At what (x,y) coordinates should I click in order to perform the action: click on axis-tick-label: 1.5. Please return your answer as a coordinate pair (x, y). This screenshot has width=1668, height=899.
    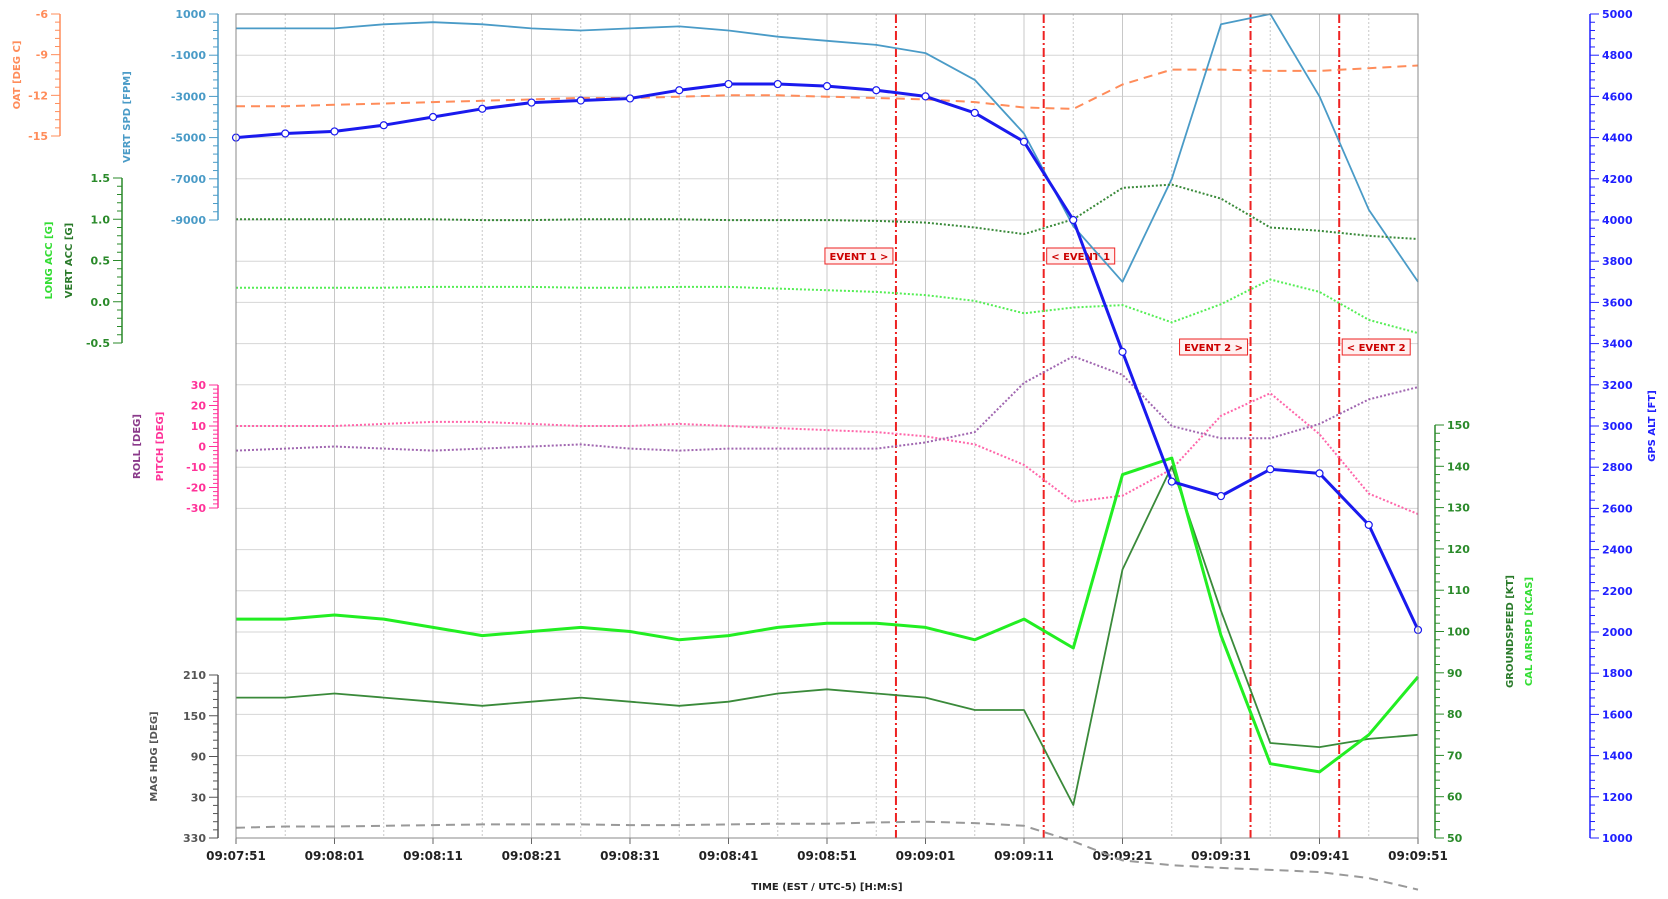
    Looking at the image, I should click on (101, 178).